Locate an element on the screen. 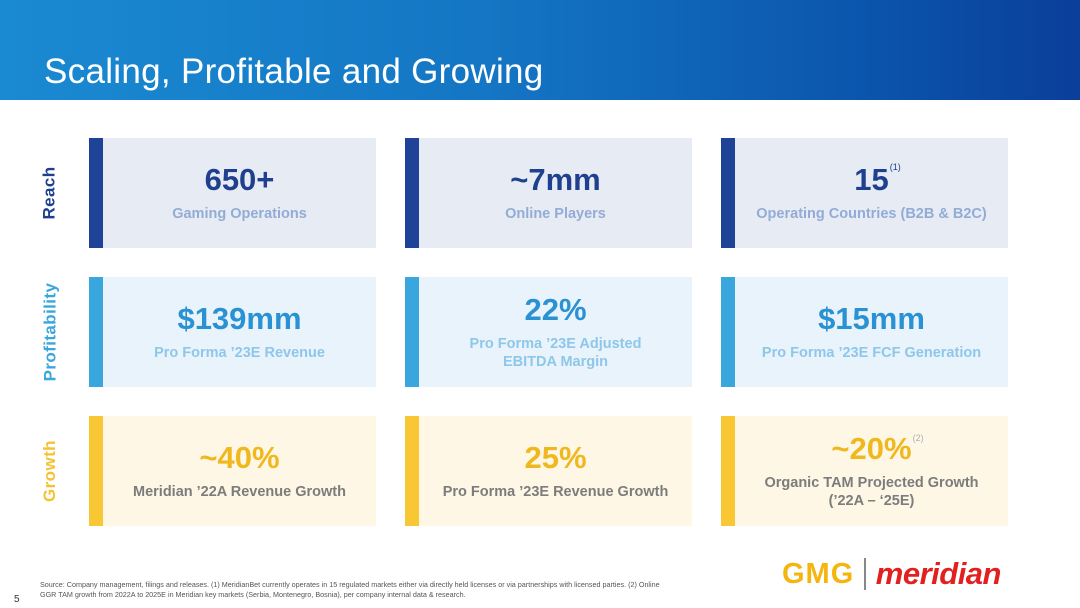 The height and width of the screenshot is (608, 1080). company-logo: GMG meridian is located at coordinates (892, 574).